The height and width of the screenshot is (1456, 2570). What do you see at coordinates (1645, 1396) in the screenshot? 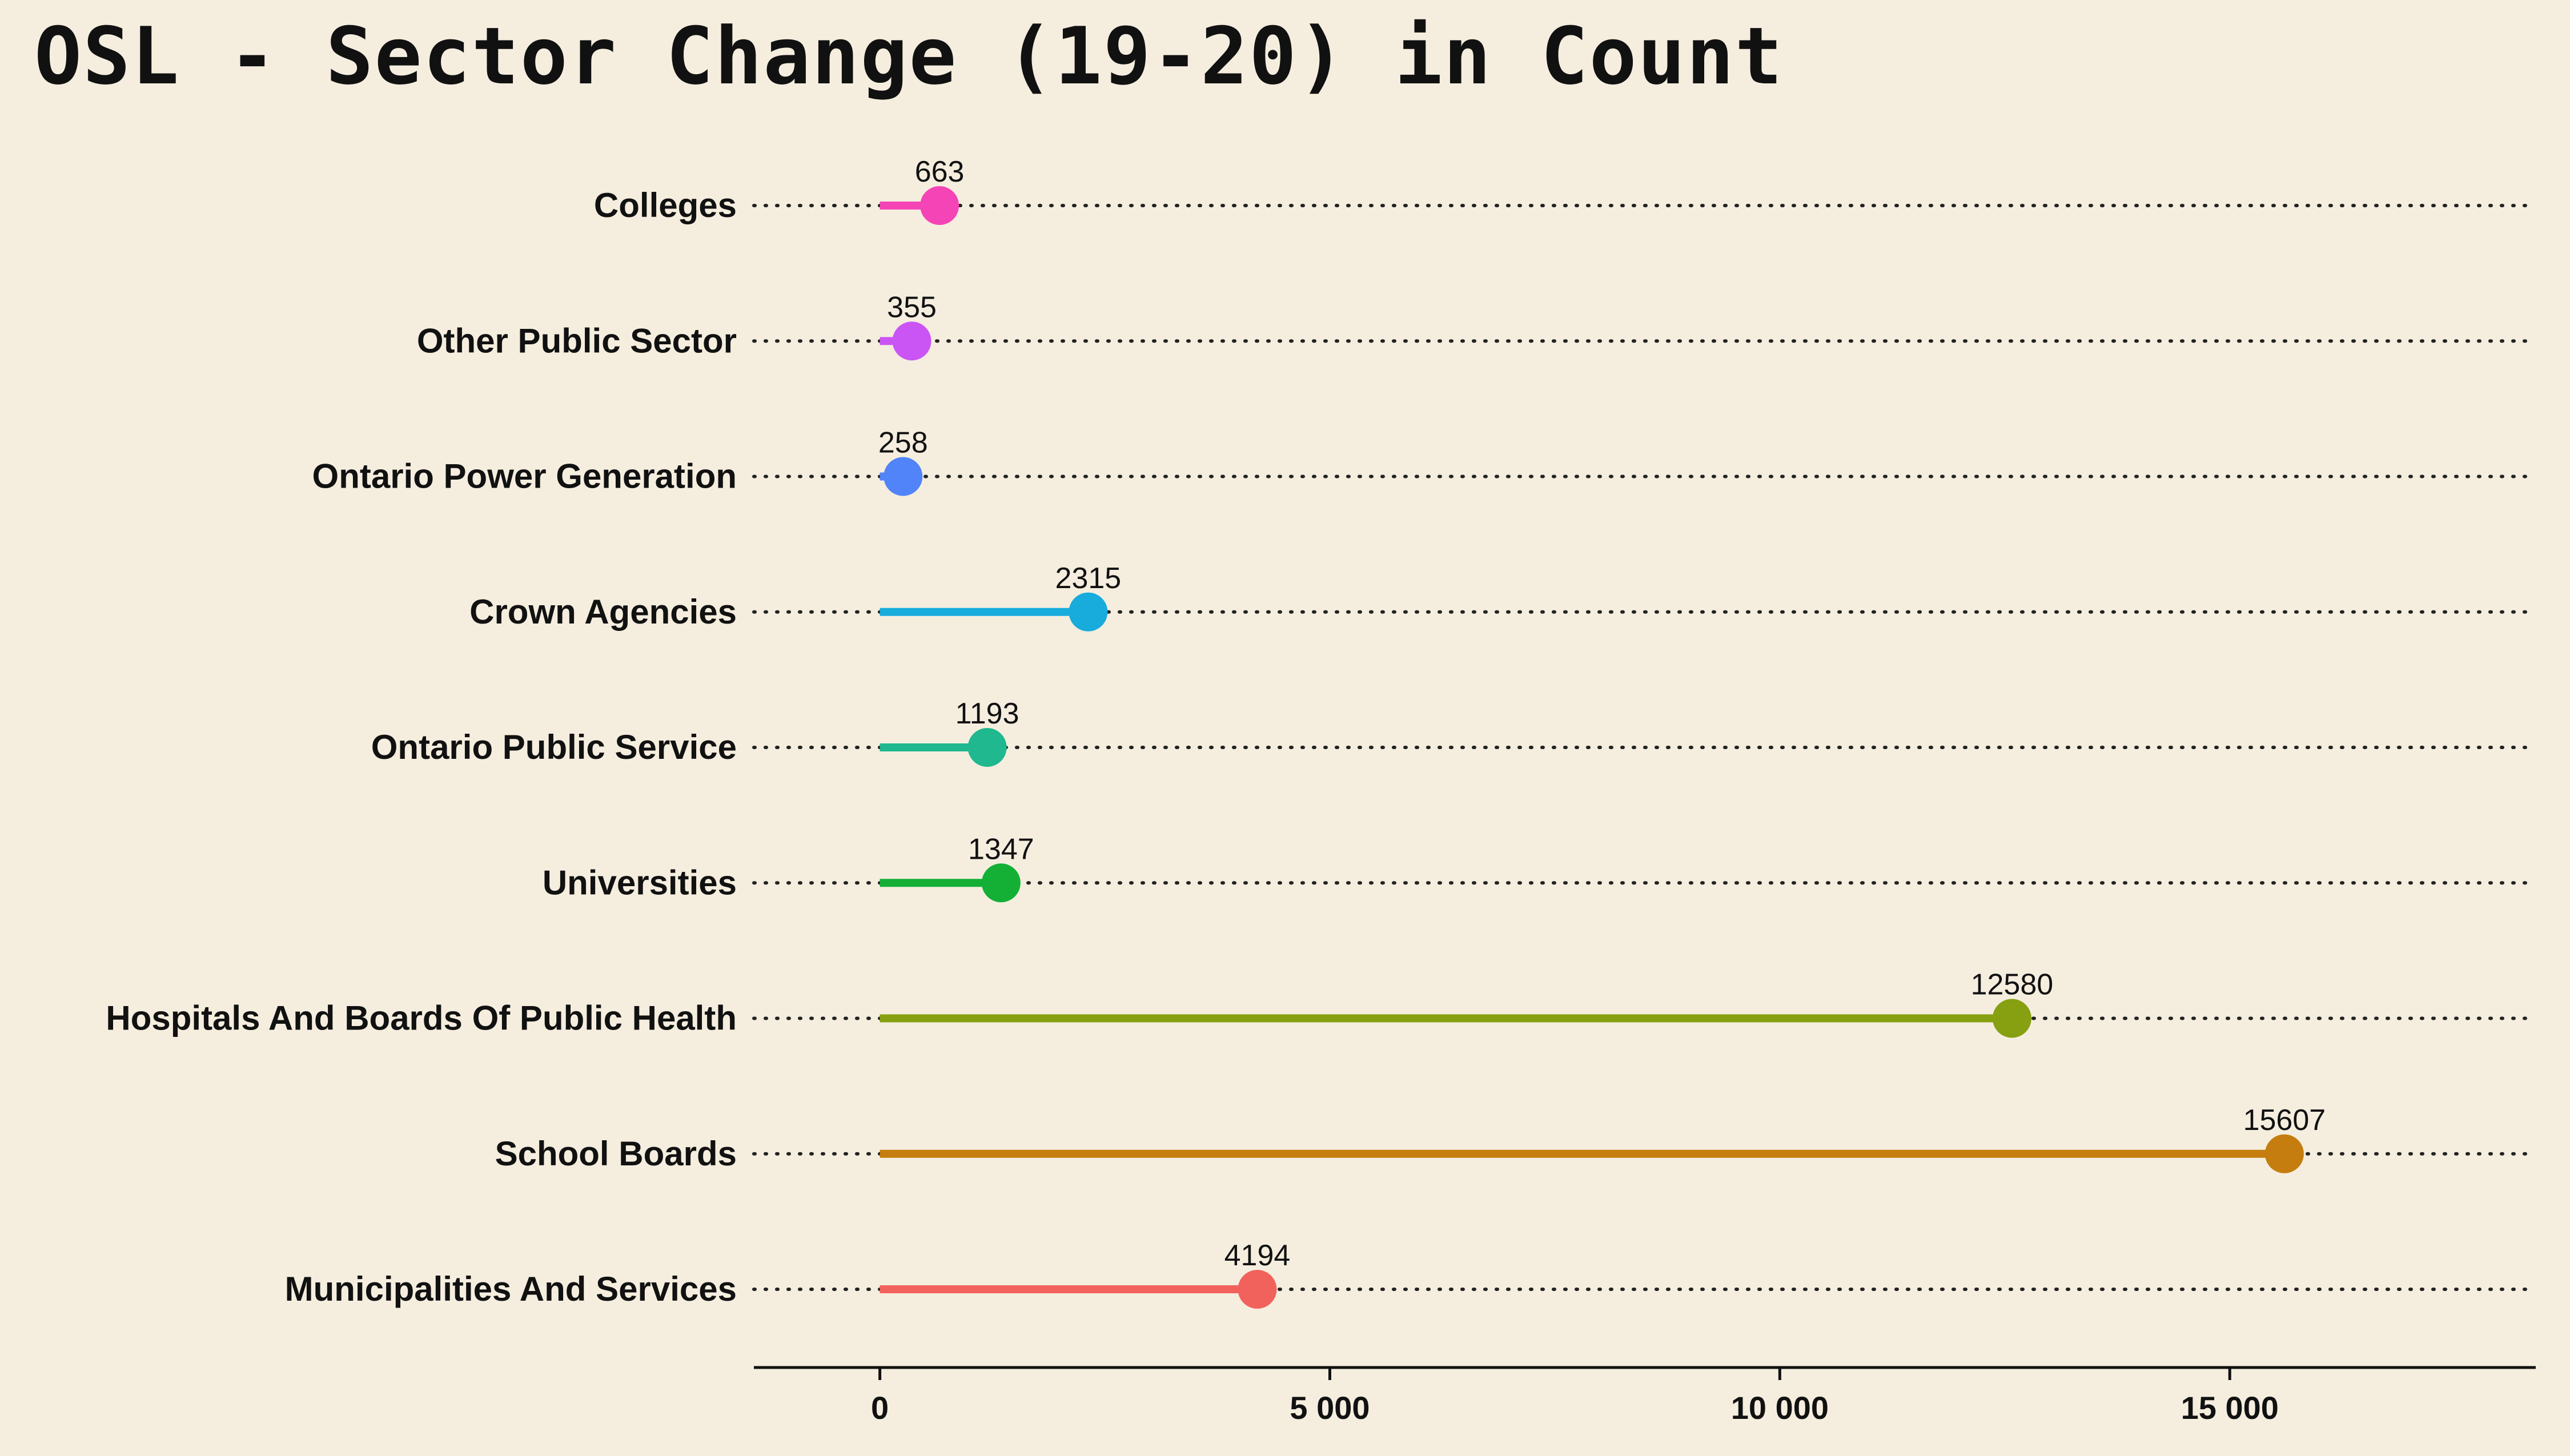
I see `axis-layer: 0 5 000 10 000 15 000` at bounding box center [1645, 1396].